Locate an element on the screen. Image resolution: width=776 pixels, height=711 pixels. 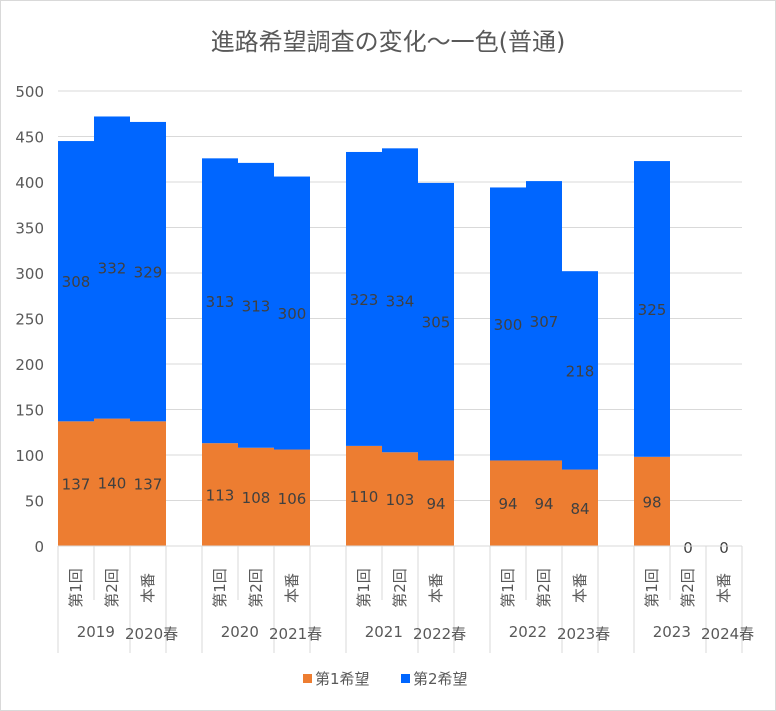
data-label: 325 is located at coordinates (652, 310).